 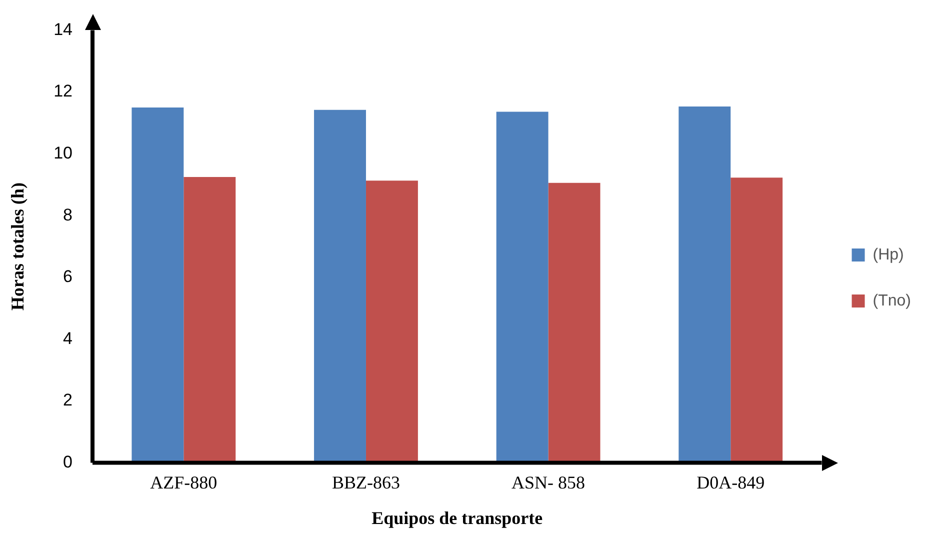 I want to click on x-tick-label: ASN- 858, so click(x=549, y=482).